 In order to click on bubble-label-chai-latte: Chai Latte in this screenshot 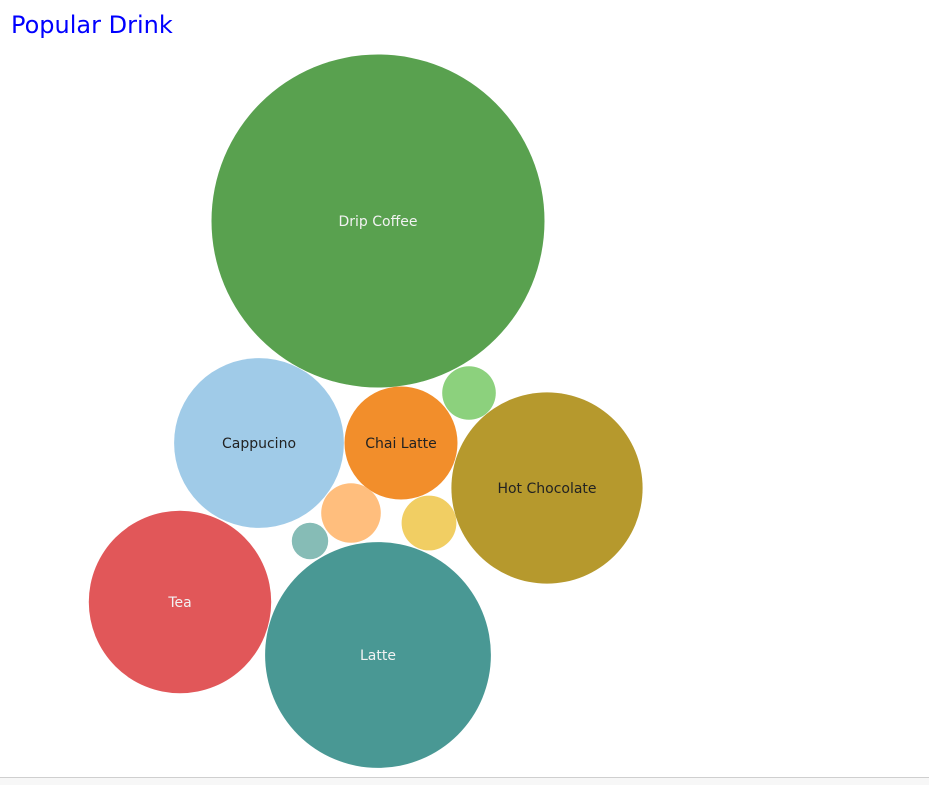, I will do `click(401, 444)`.